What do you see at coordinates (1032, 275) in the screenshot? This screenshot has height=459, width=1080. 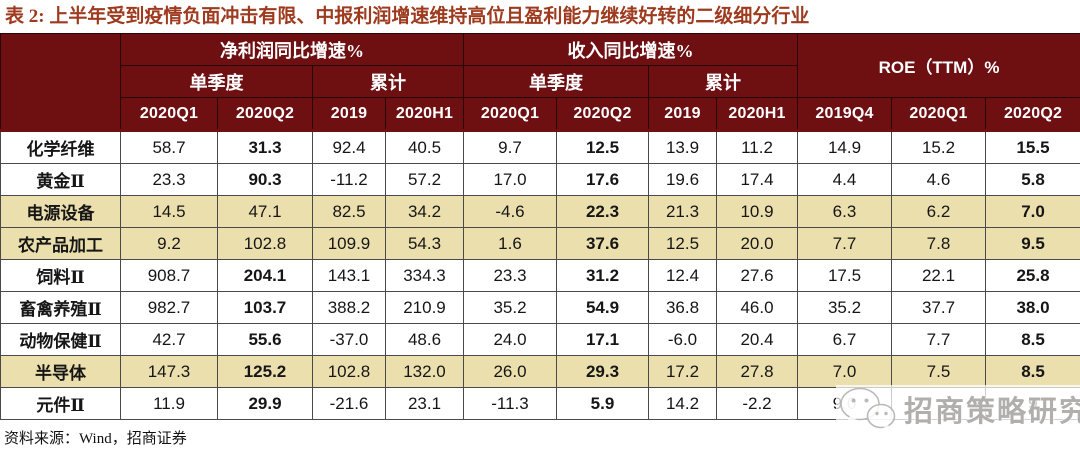 I see `cell: 25.8` at bounding box center [1032, 275].